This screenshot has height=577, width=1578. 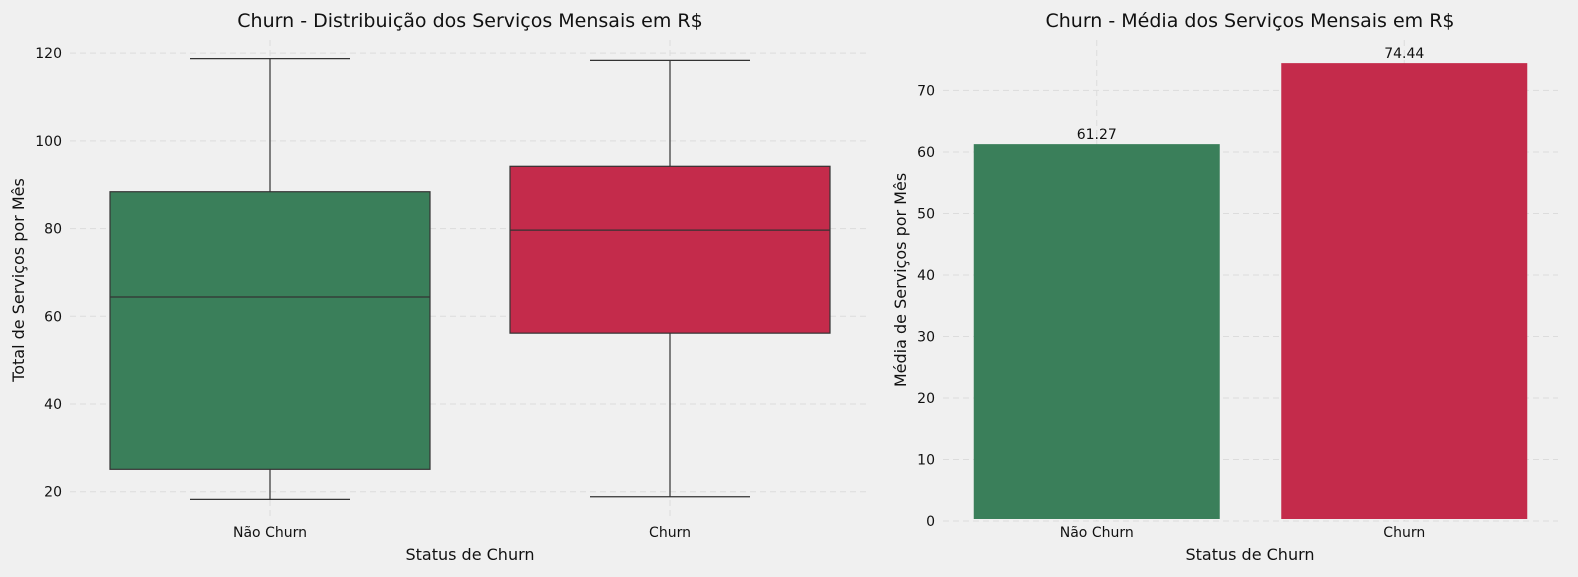 What do you see at coordinates (53, 317) in the screenshot?
I see `box-plot-y-tick-label: 60` at bounding box center [53, 317].